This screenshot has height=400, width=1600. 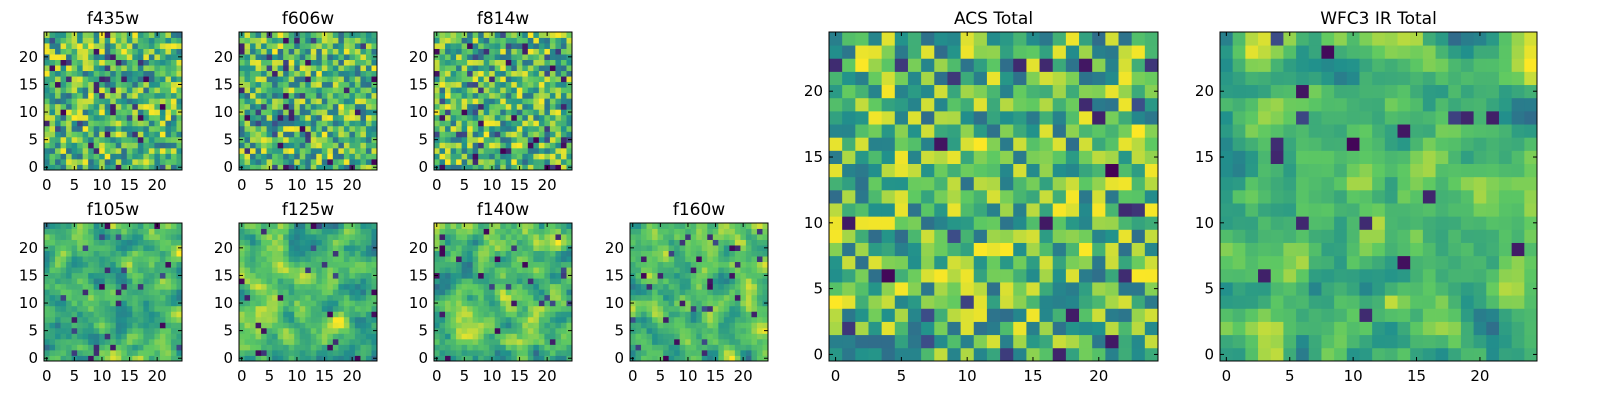 What do you see at coordinates (465, 185) in the screenshot?
I see `x-tick-label: 5` at bounding box center [465, 185].